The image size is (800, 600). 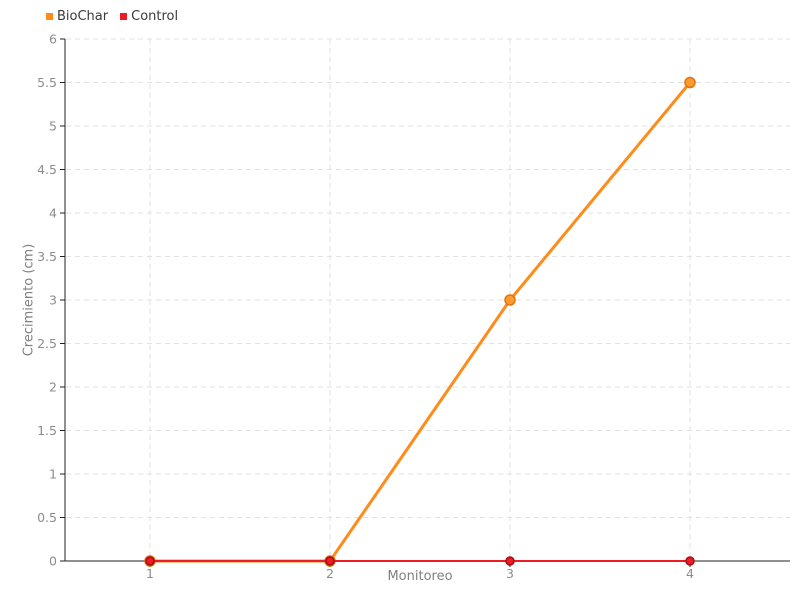 I want to click on legend-swatch-biochar-icon, so click(x=49, y=16).